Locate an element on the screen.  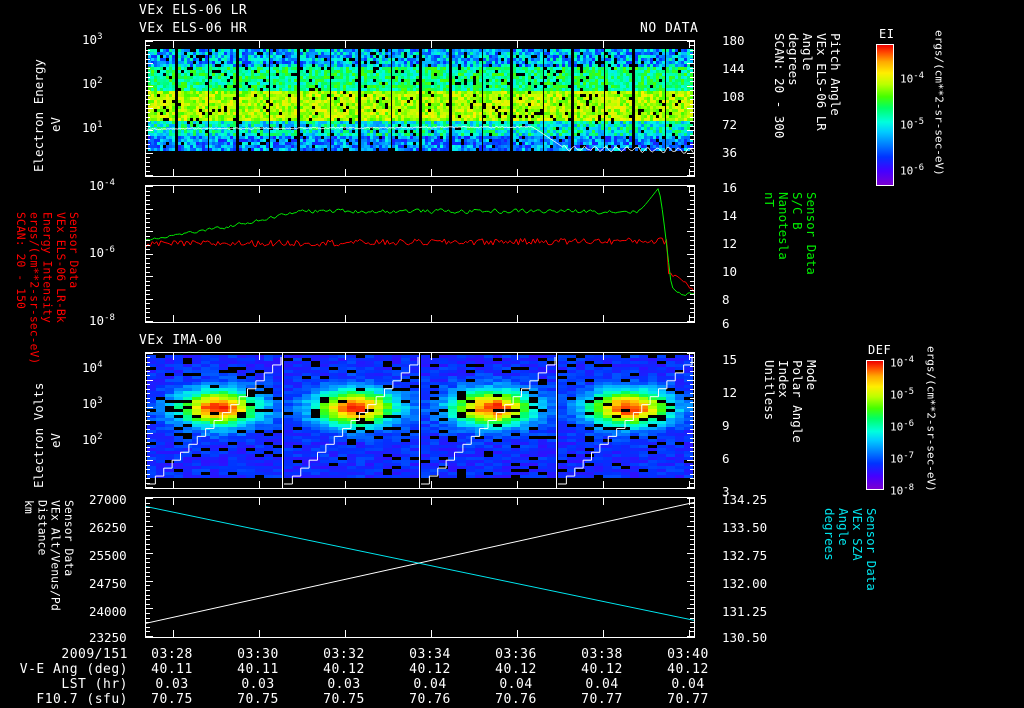
panel4-ytick-right-4: 131.25 is located at coordinates (745, 611).